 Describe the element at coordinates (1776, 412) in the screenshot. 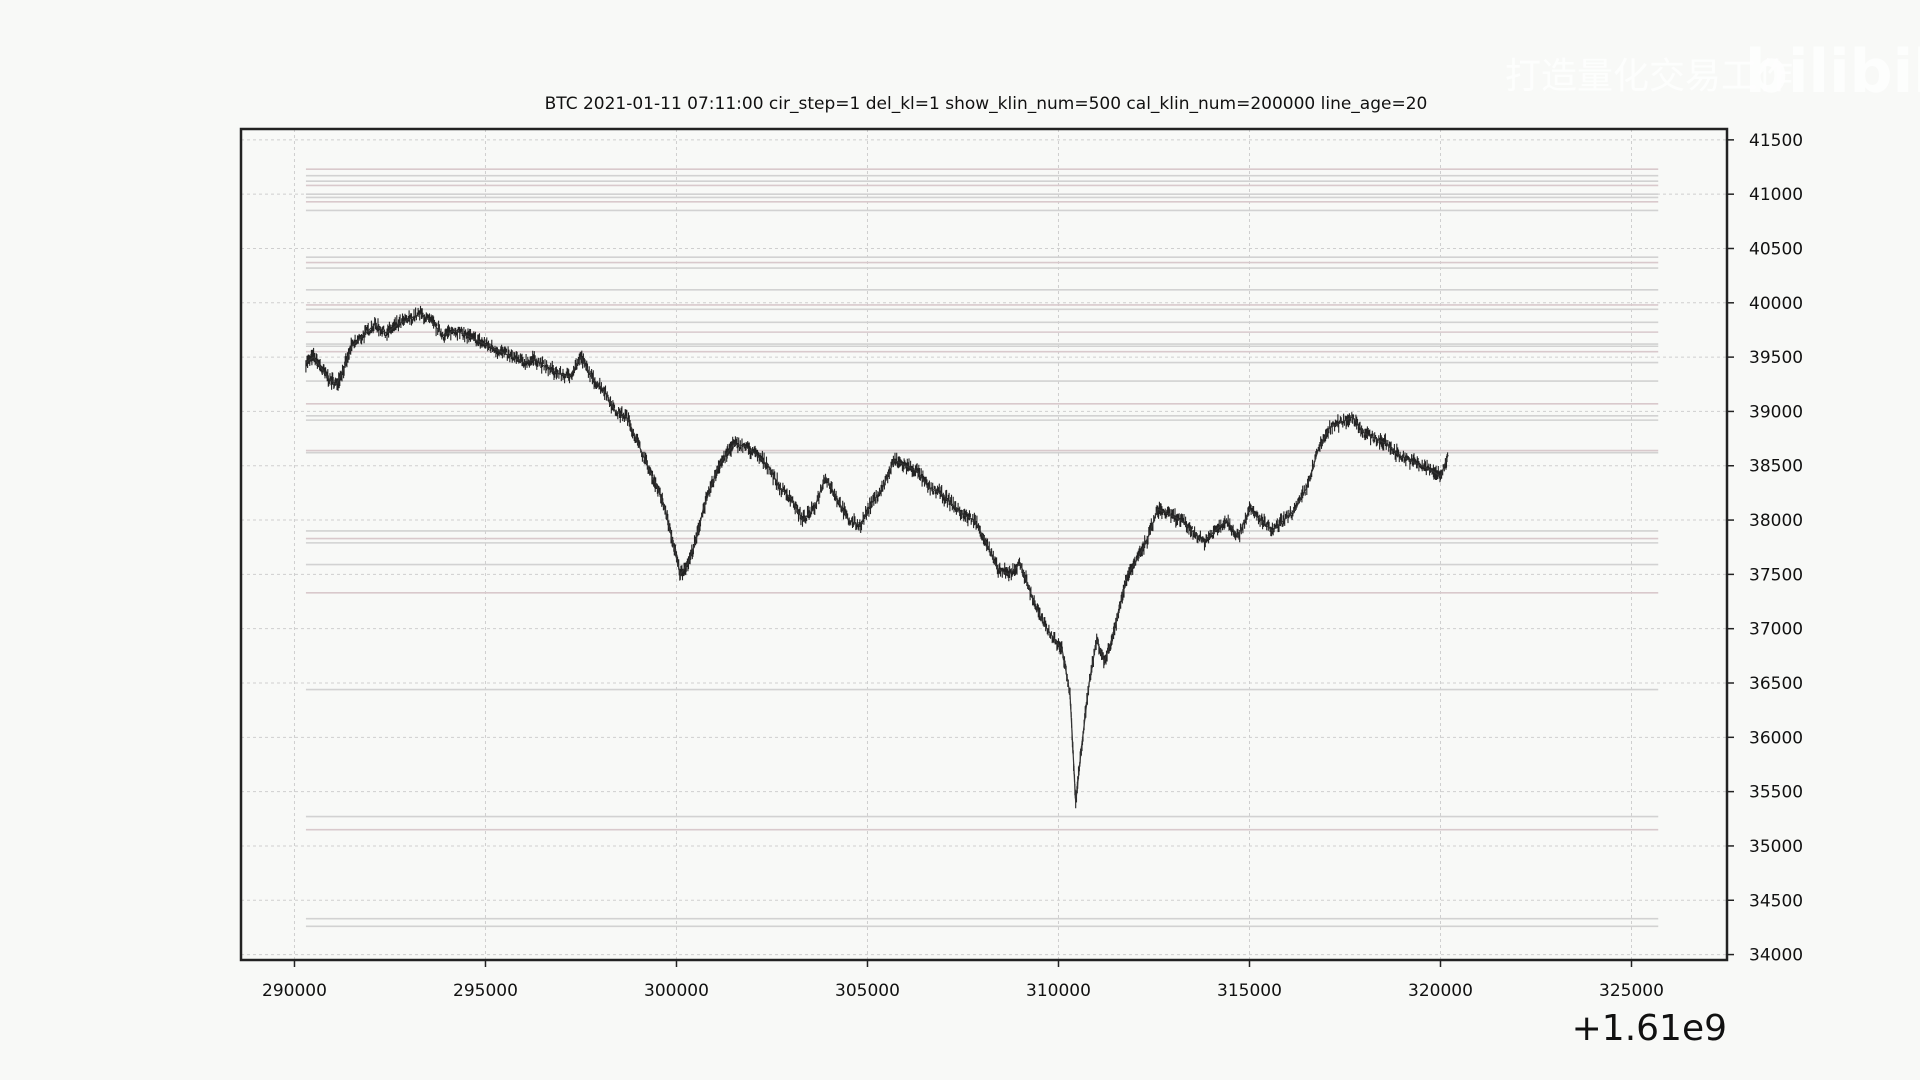

I see `y-tick-label: 39000` at that location.